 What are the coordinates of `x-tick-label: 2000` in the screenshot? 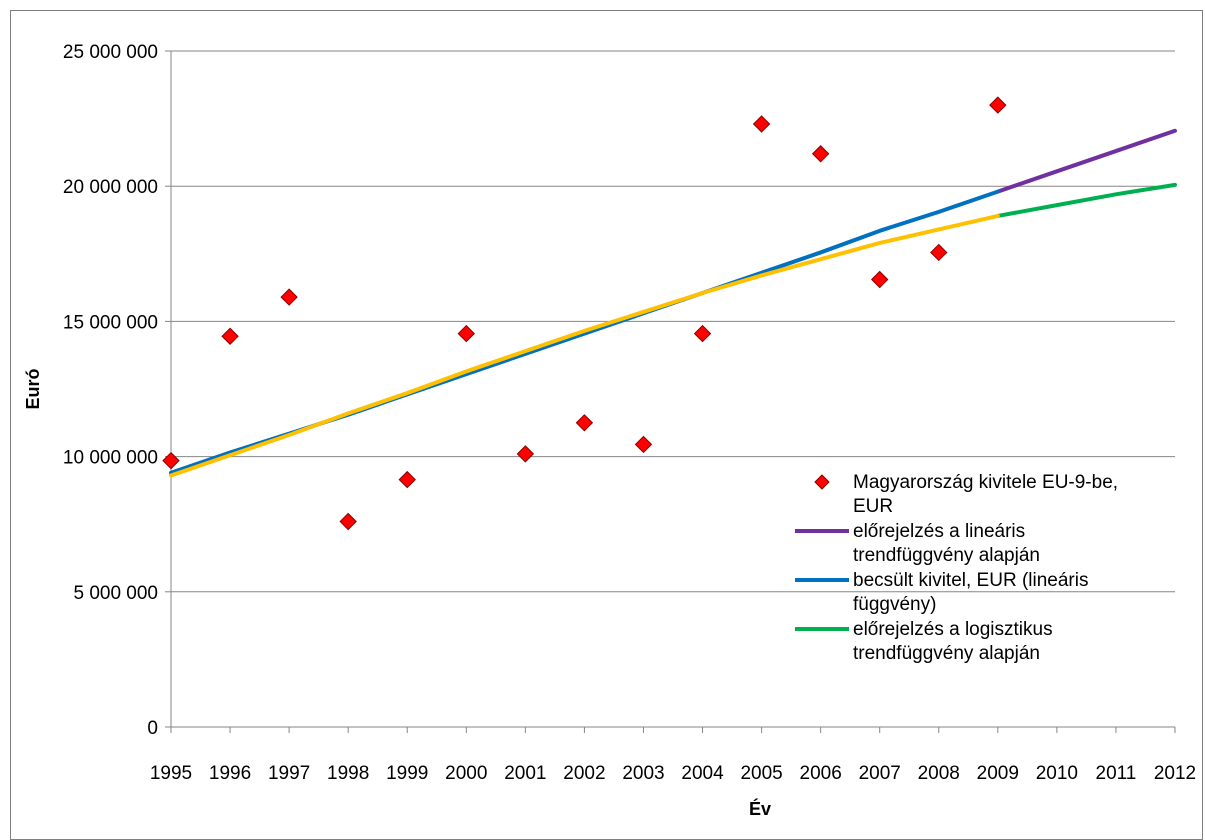 It's located at (466, 773).